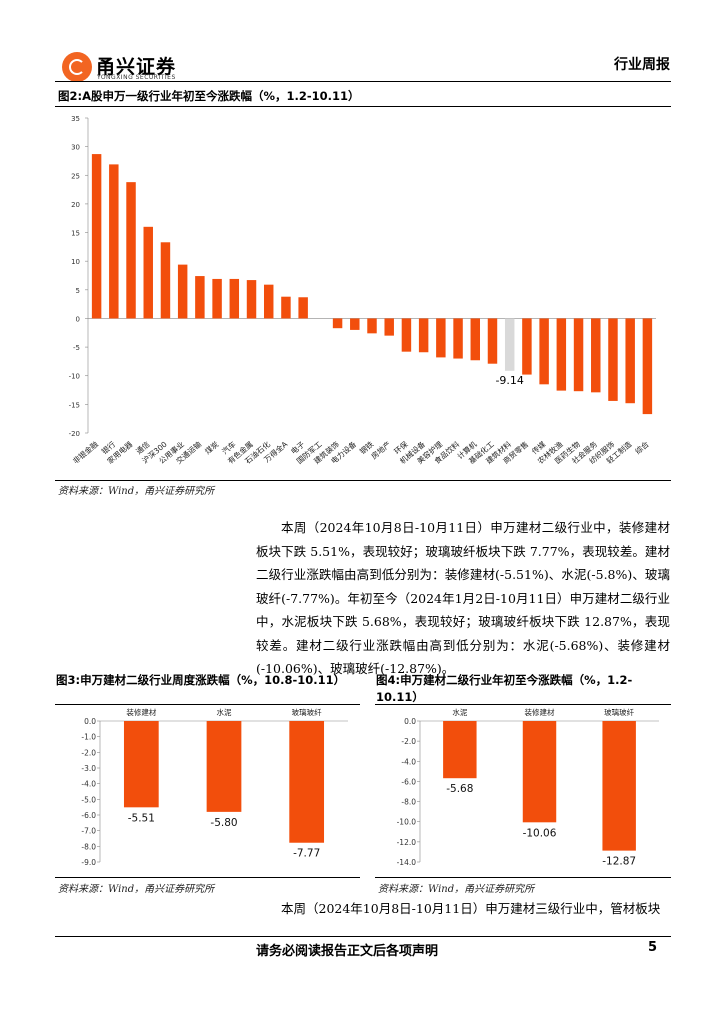  I want to click on figure2-bottom-rule, so click(363, 480).